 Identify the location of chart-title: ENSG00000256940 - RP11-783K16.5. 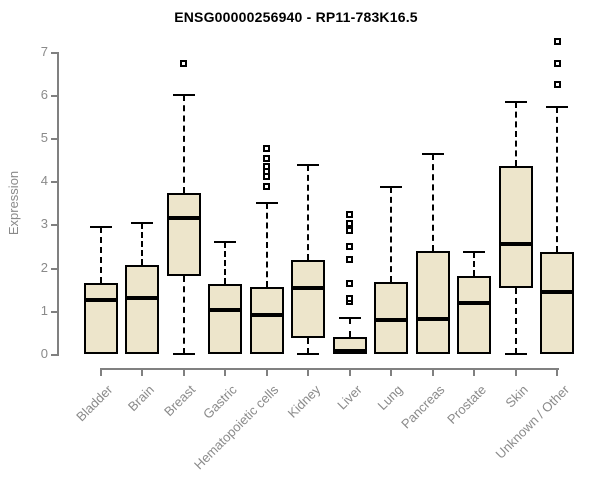
(296, 17).